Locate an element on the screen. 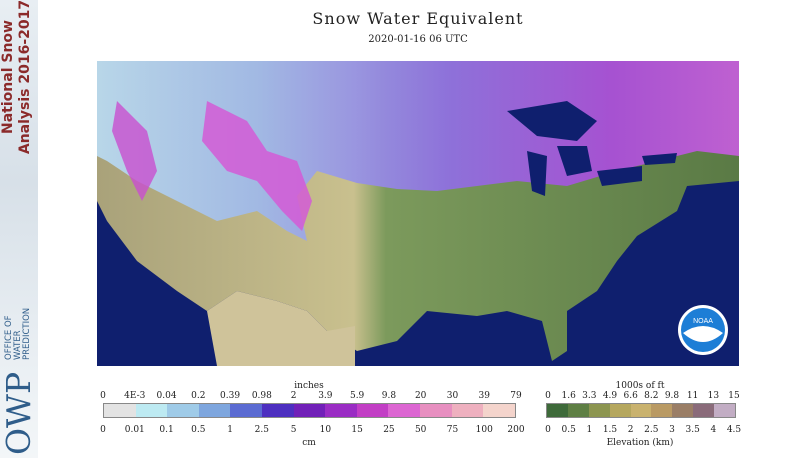  timestamp: 2020-01-16 06 UTC is located at coordinates (418, 39).